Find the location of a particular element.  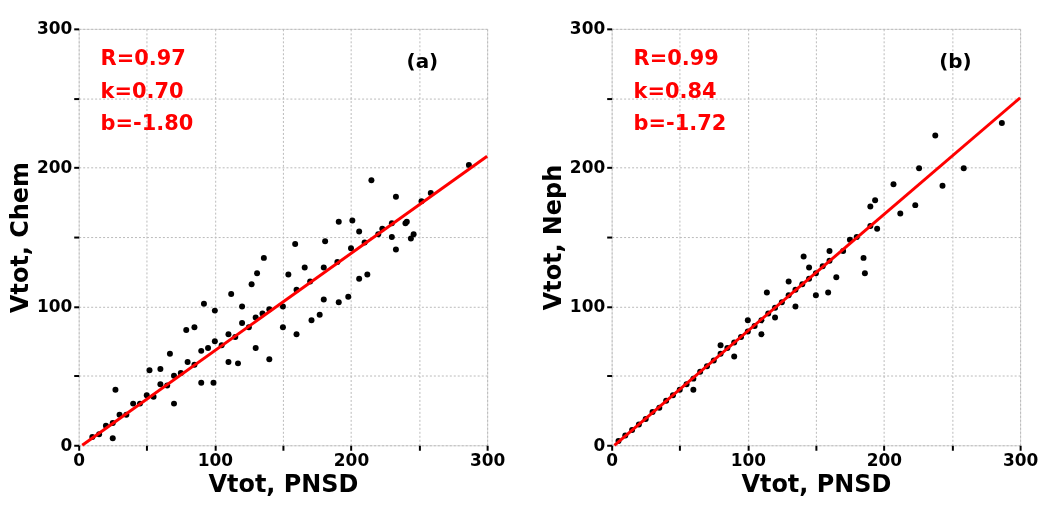

annotation: R=0.97 is located at coordinates (143, 57).